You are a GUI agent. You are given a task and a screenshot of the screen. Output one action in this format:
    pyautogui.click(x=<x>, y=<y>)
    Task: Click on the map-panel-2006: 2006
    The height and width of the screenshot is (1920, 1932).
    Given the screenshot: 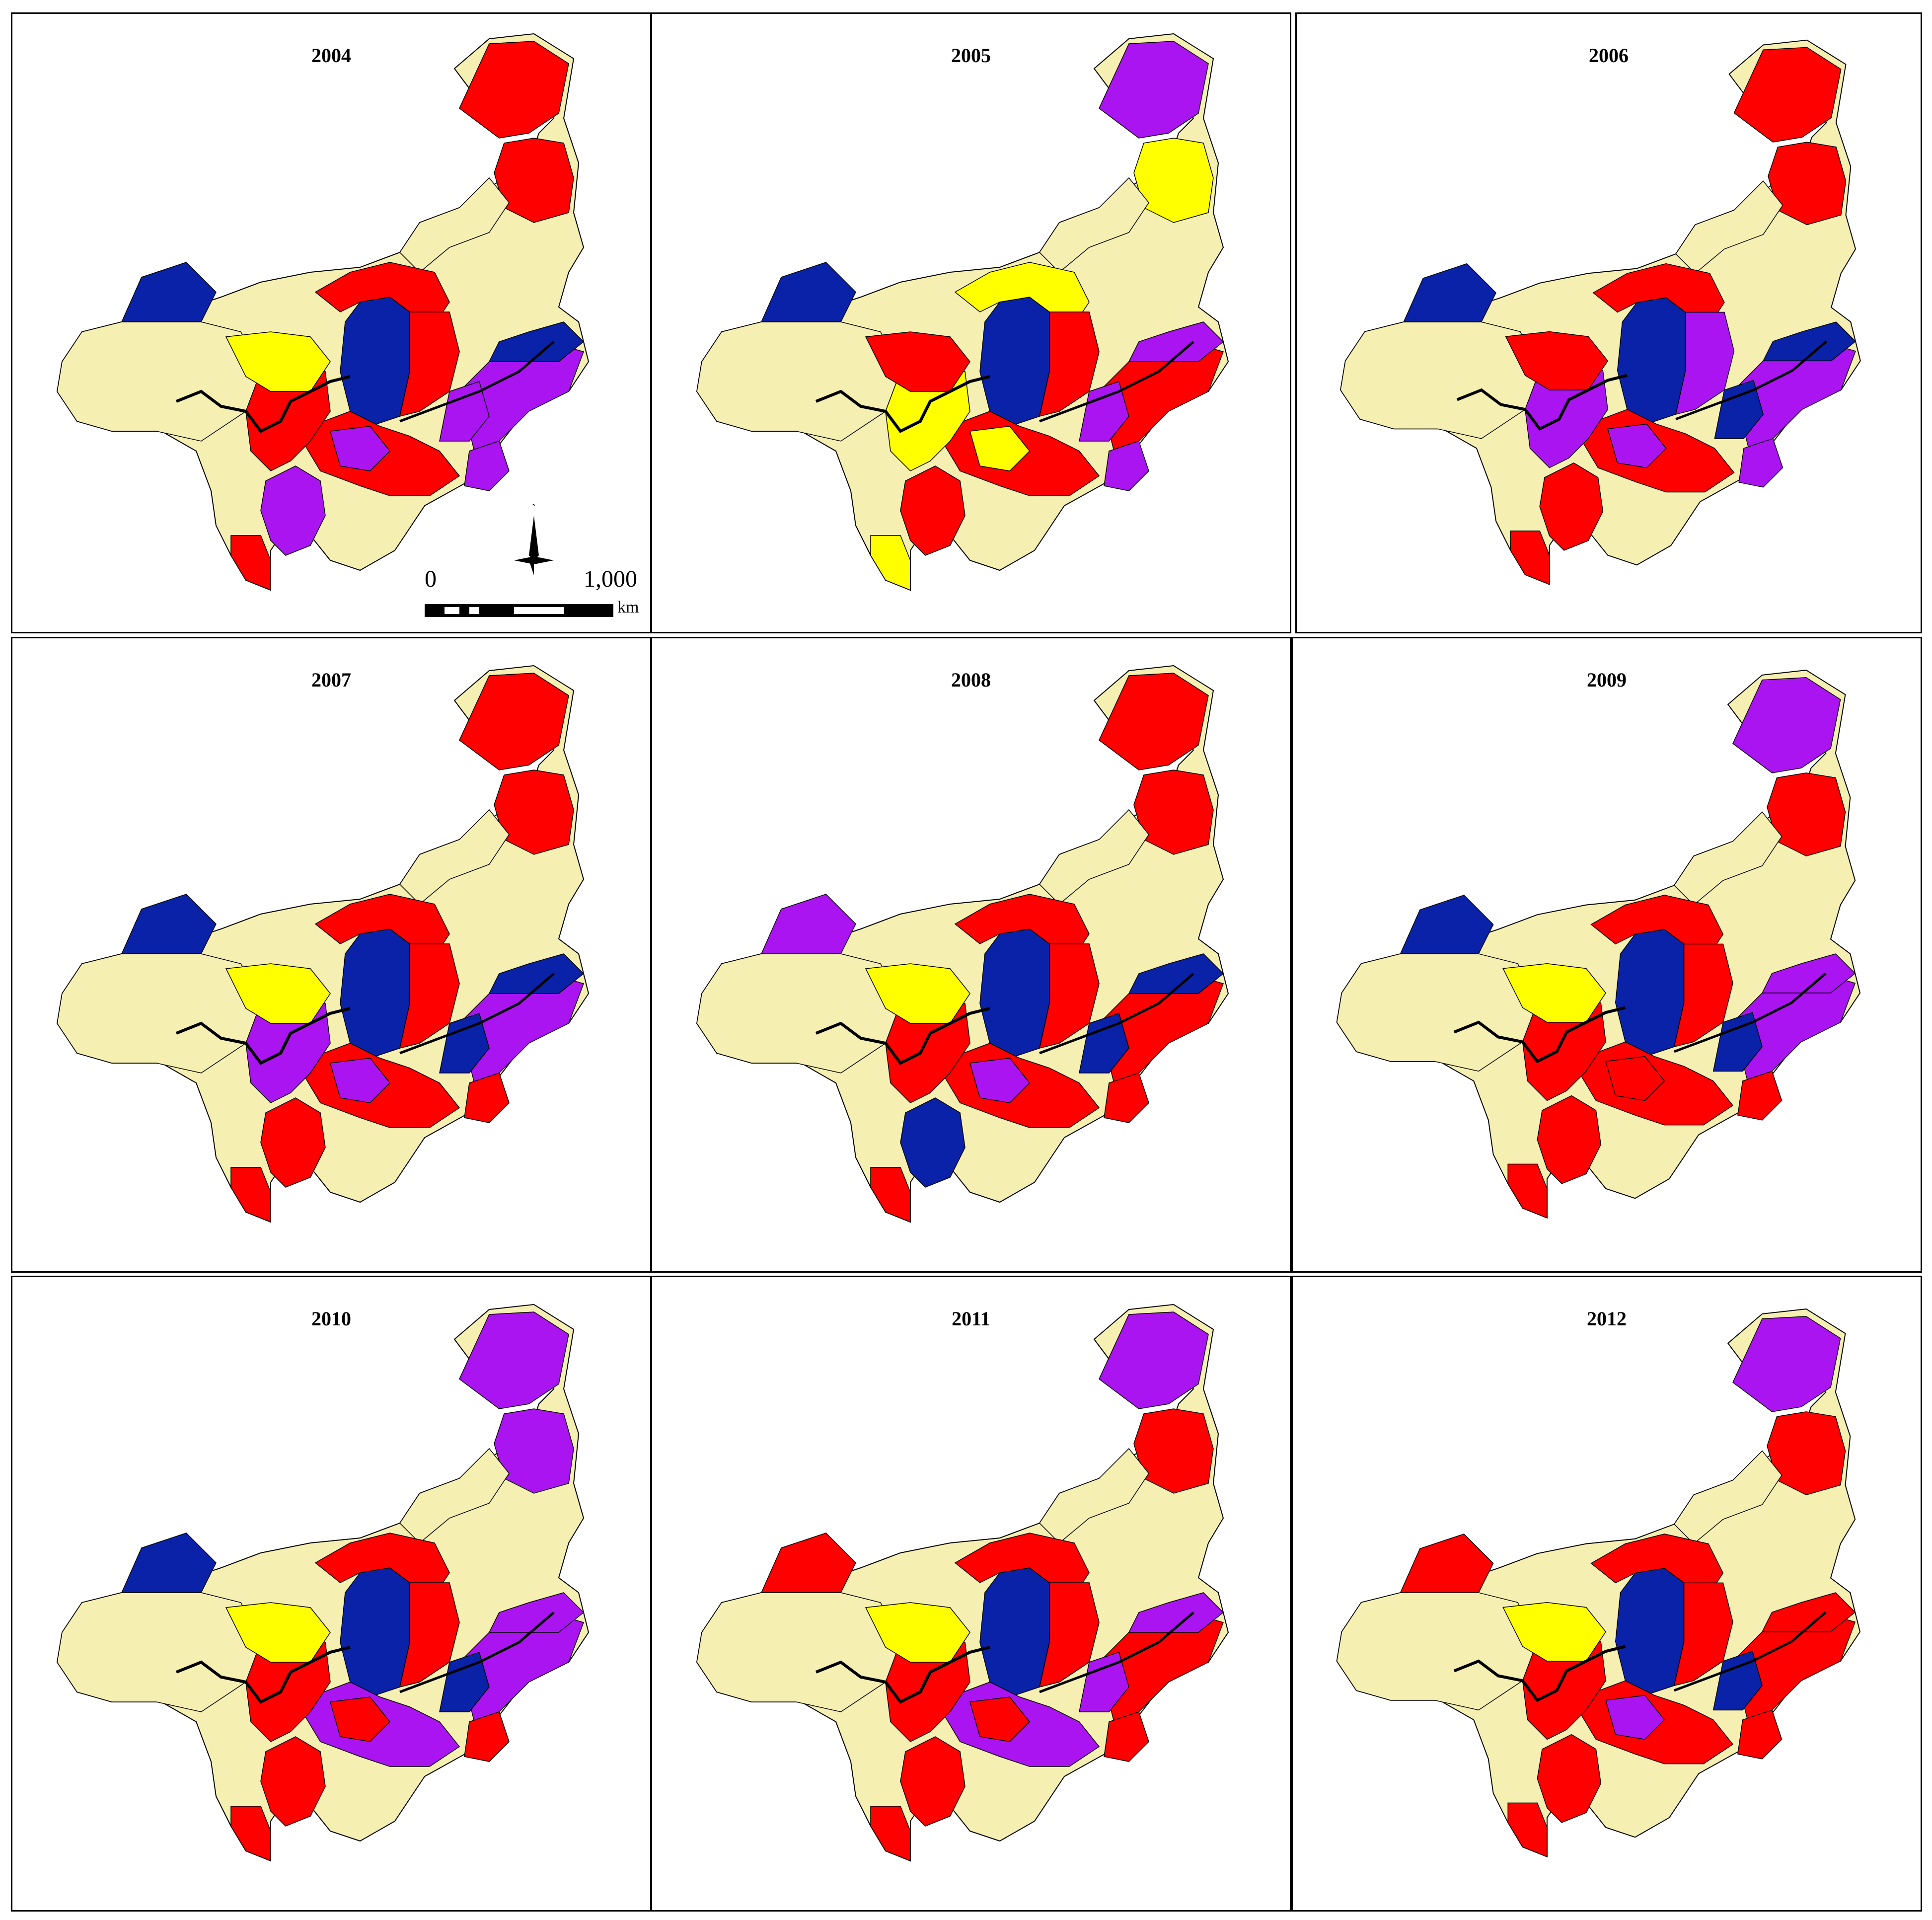 What is the action you would take?
    pyautogui.click(x=1608, y=322)
    